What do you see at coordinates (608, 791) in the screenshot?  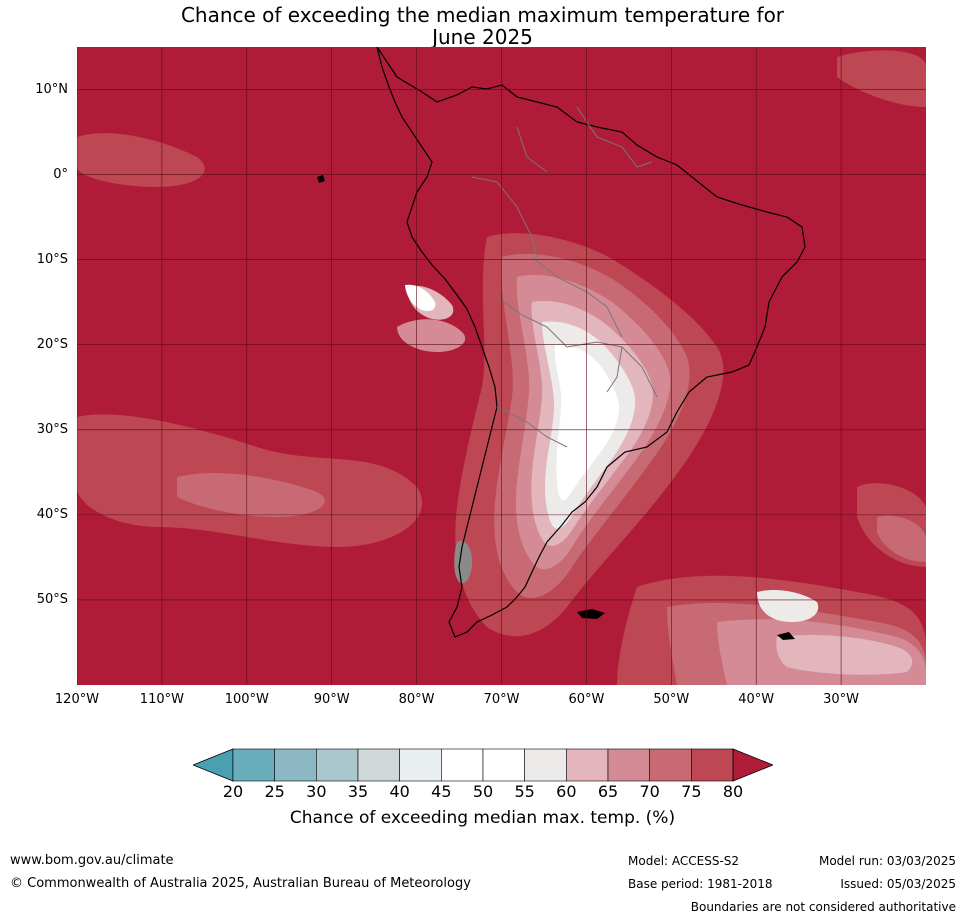 I see `colorbar-tick-label: 65` at bounding box center [608, 791].